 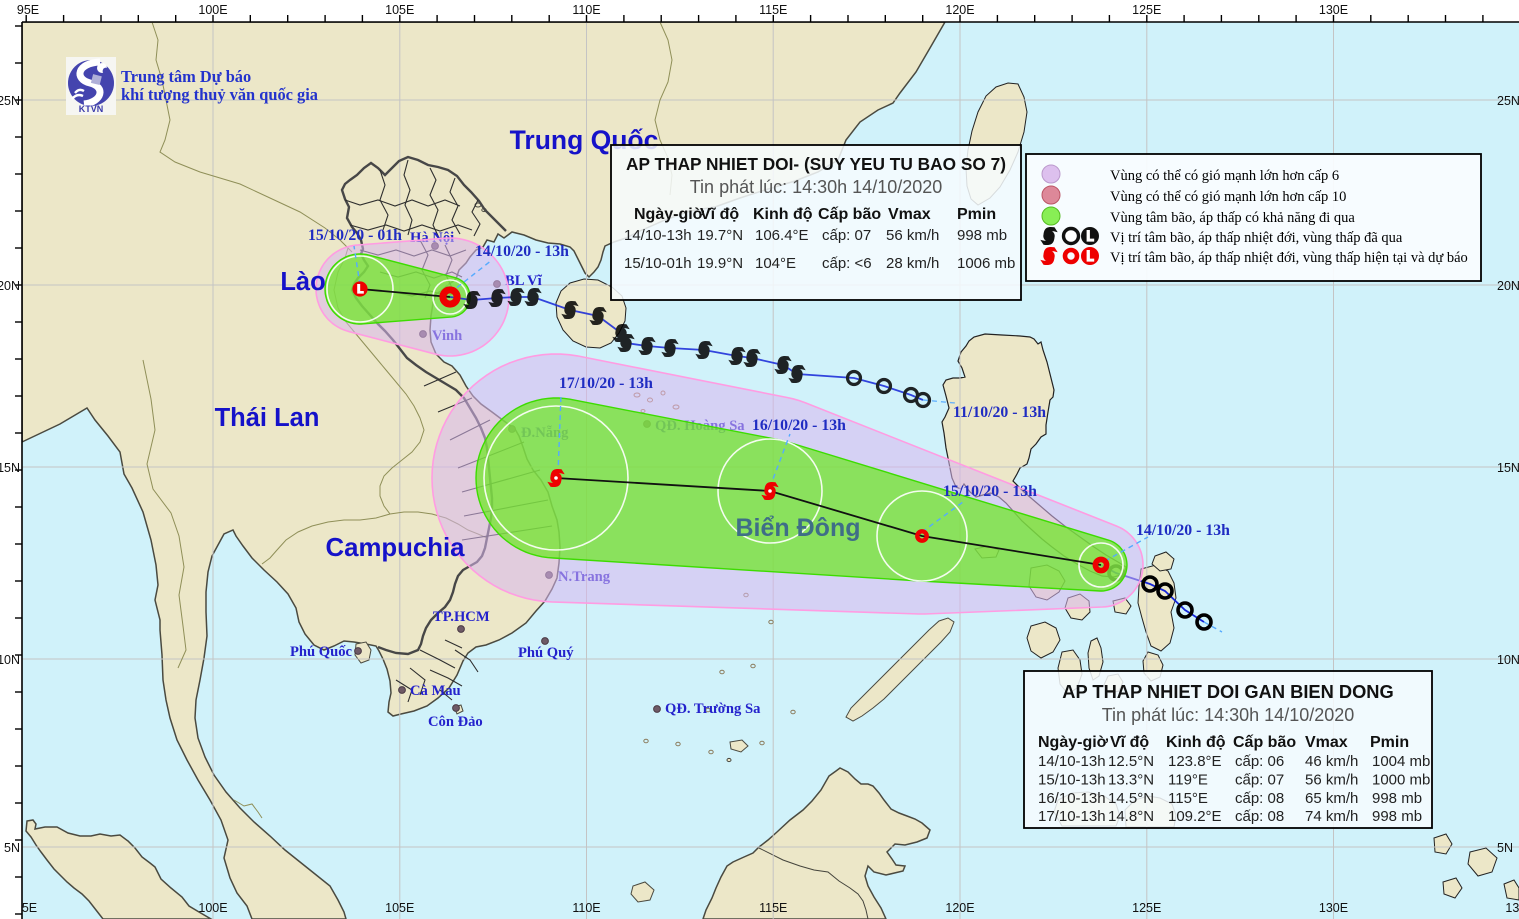 What do you see at coordinates (990, 491) in the screenshot?
I see `svg-text: 15/10/20 - 13h` at bounding box center [990, 491].